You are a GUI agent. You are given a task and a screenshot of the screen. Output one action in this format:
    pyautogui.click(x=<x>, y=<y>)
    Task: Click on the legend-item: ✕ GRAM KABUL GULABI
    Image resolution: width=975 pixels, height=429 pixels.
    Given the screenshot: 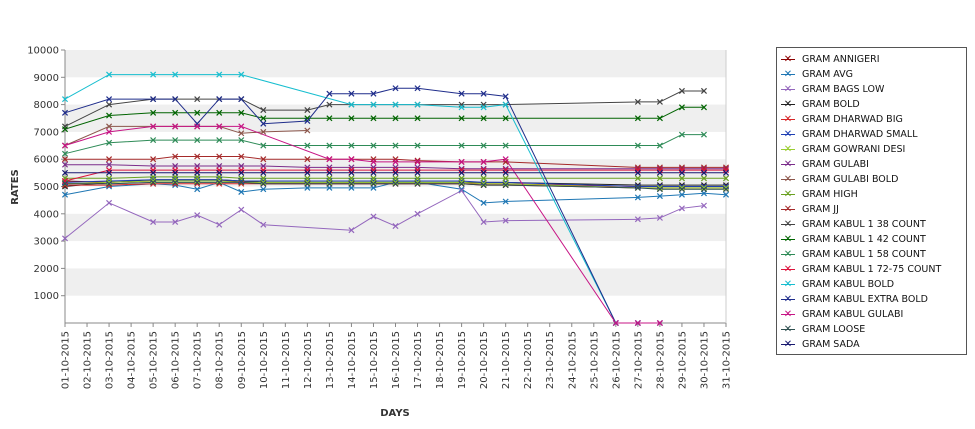 What is the action you would take?
    pyautogui.click(x=871, y=314)
    